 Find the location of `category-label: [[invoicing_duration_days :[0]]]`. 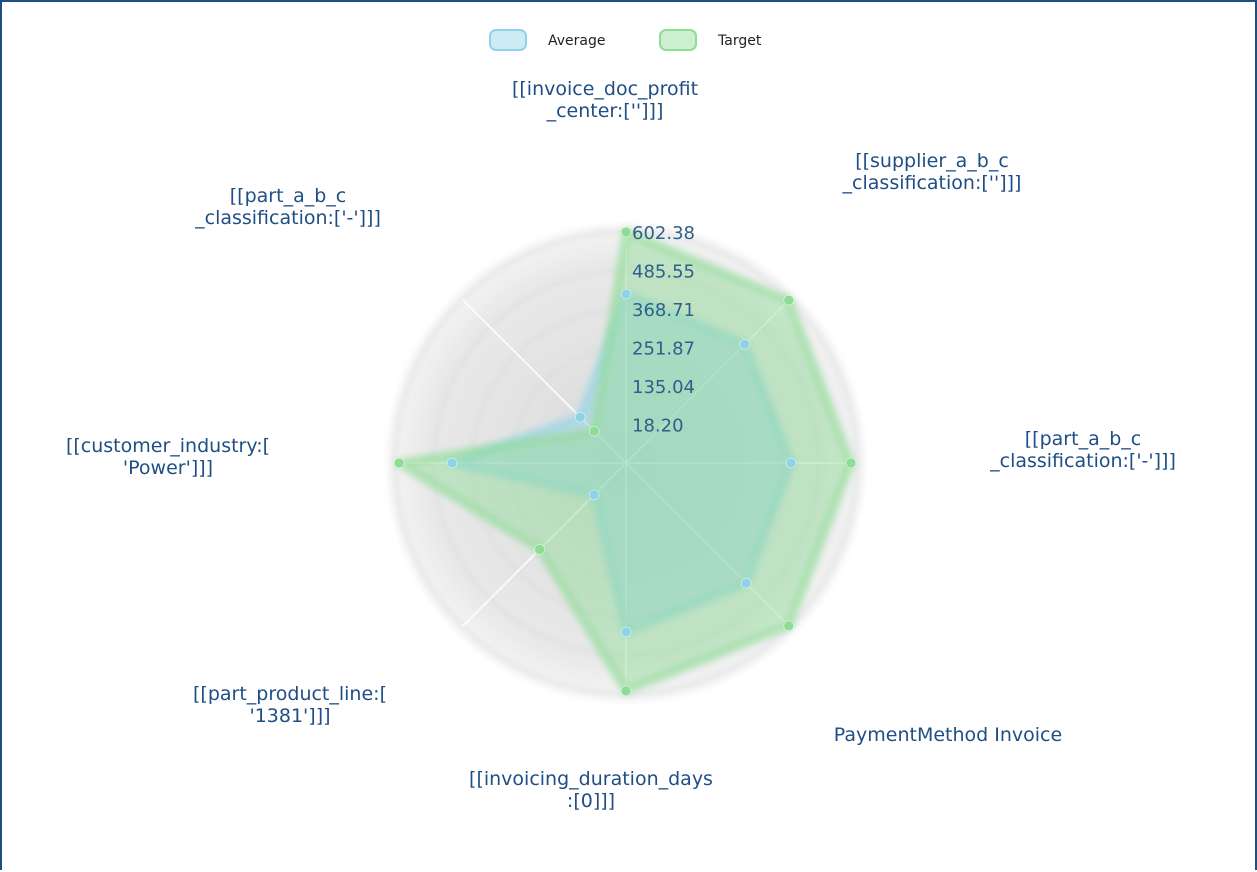

category-label: [[invoicing_duration_days :[0]]] is located at coordinates (591, 790).